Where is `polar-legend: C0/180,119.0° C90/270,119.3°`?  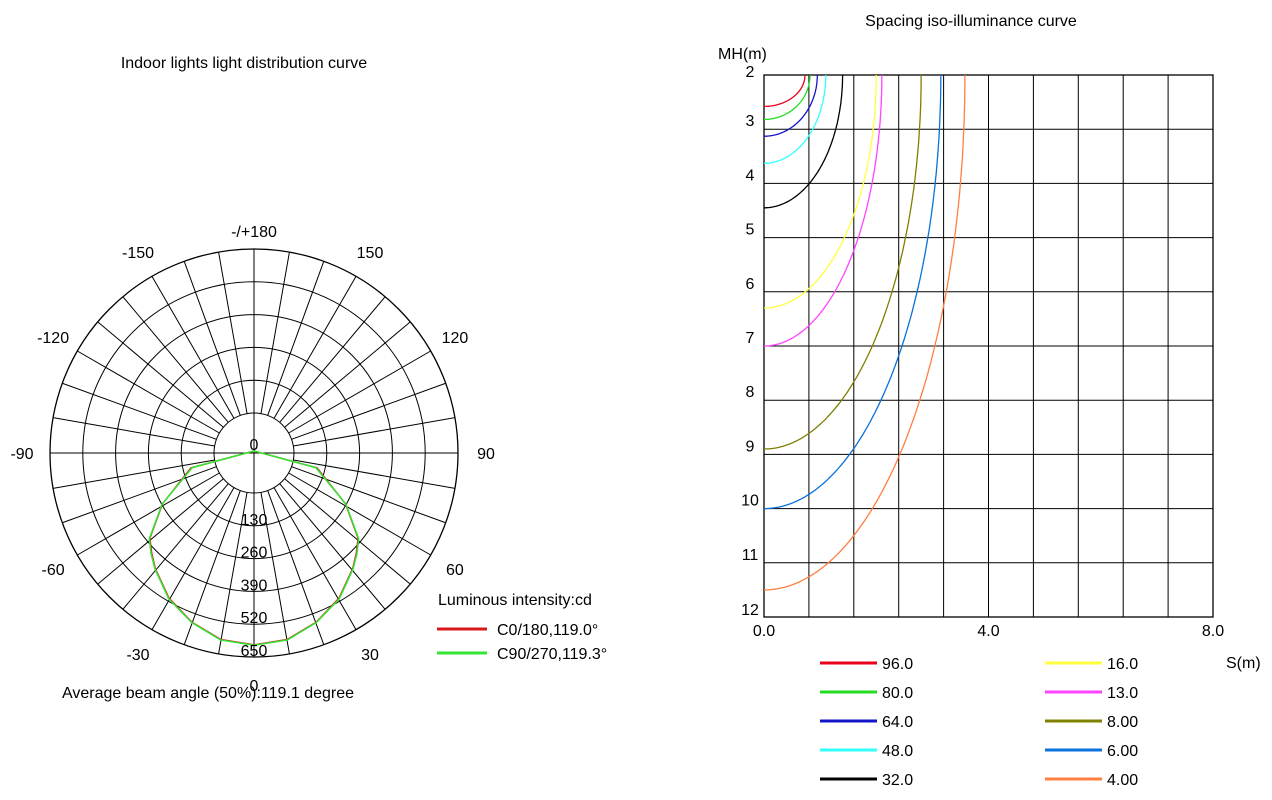 polar-legend: C0/180,119.0° C90/270,119.3° is located at coordinates (522, 642).